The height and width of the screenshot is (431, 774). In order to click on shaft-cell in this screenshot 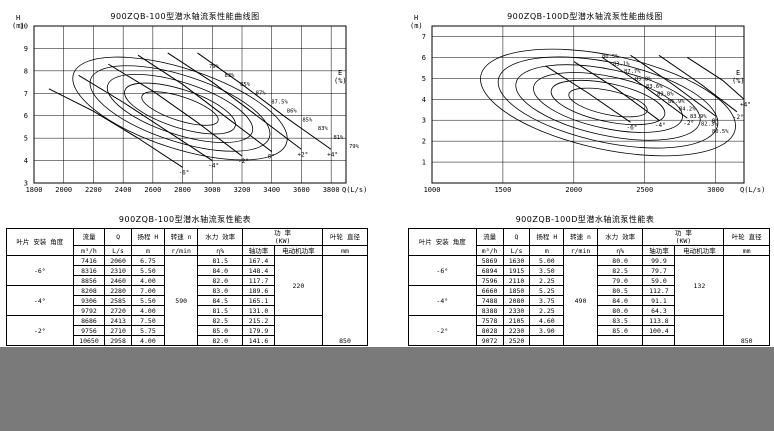, I will do `click(659, 340)`.